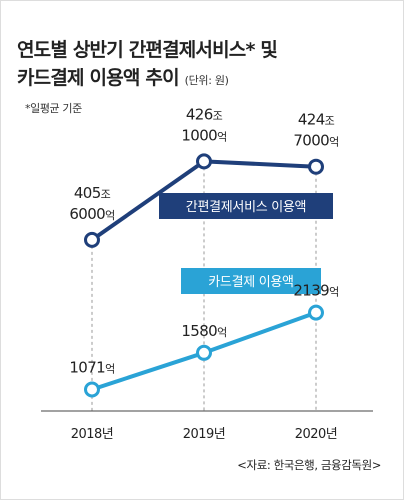 This screenshot has height=501, width=404. I want to click on data-label: 1071억, so click(91, 367).